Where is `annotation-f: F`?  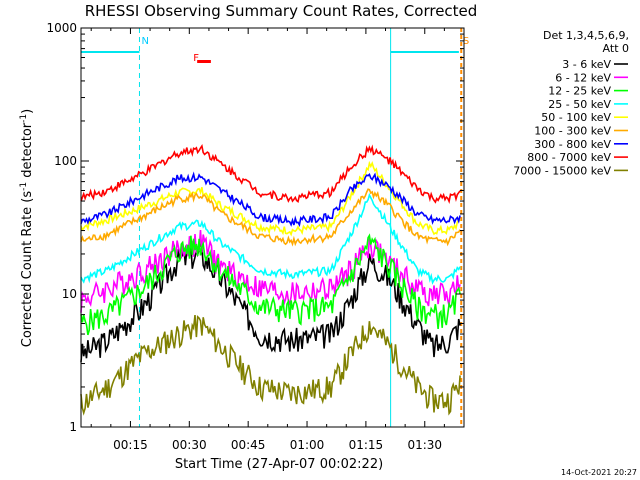
annotation-f: F is located at coordinates (196, 58).